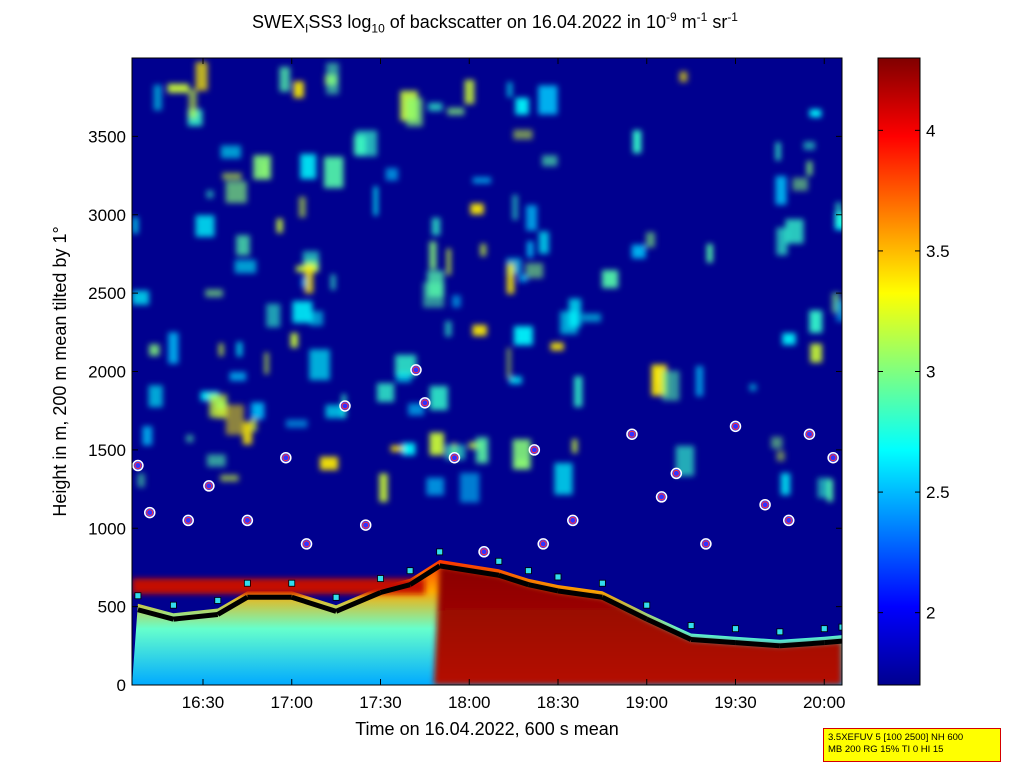 The image size is (1023, 767). Describe the element at coordinates (558, 702) in the screenshot. I see `x-tick-label: 18:30` at that location.